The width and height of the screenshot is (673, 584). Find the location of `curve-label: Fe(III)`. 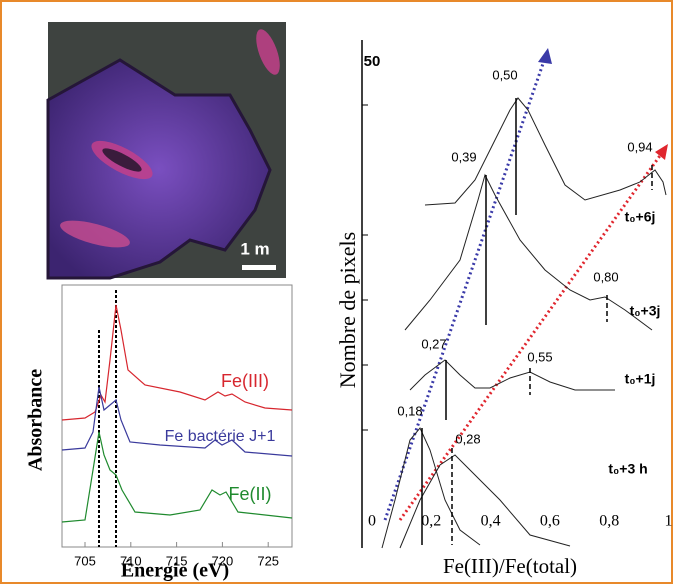

curve-label: Fe(III) is located at coordinates (245, 381).